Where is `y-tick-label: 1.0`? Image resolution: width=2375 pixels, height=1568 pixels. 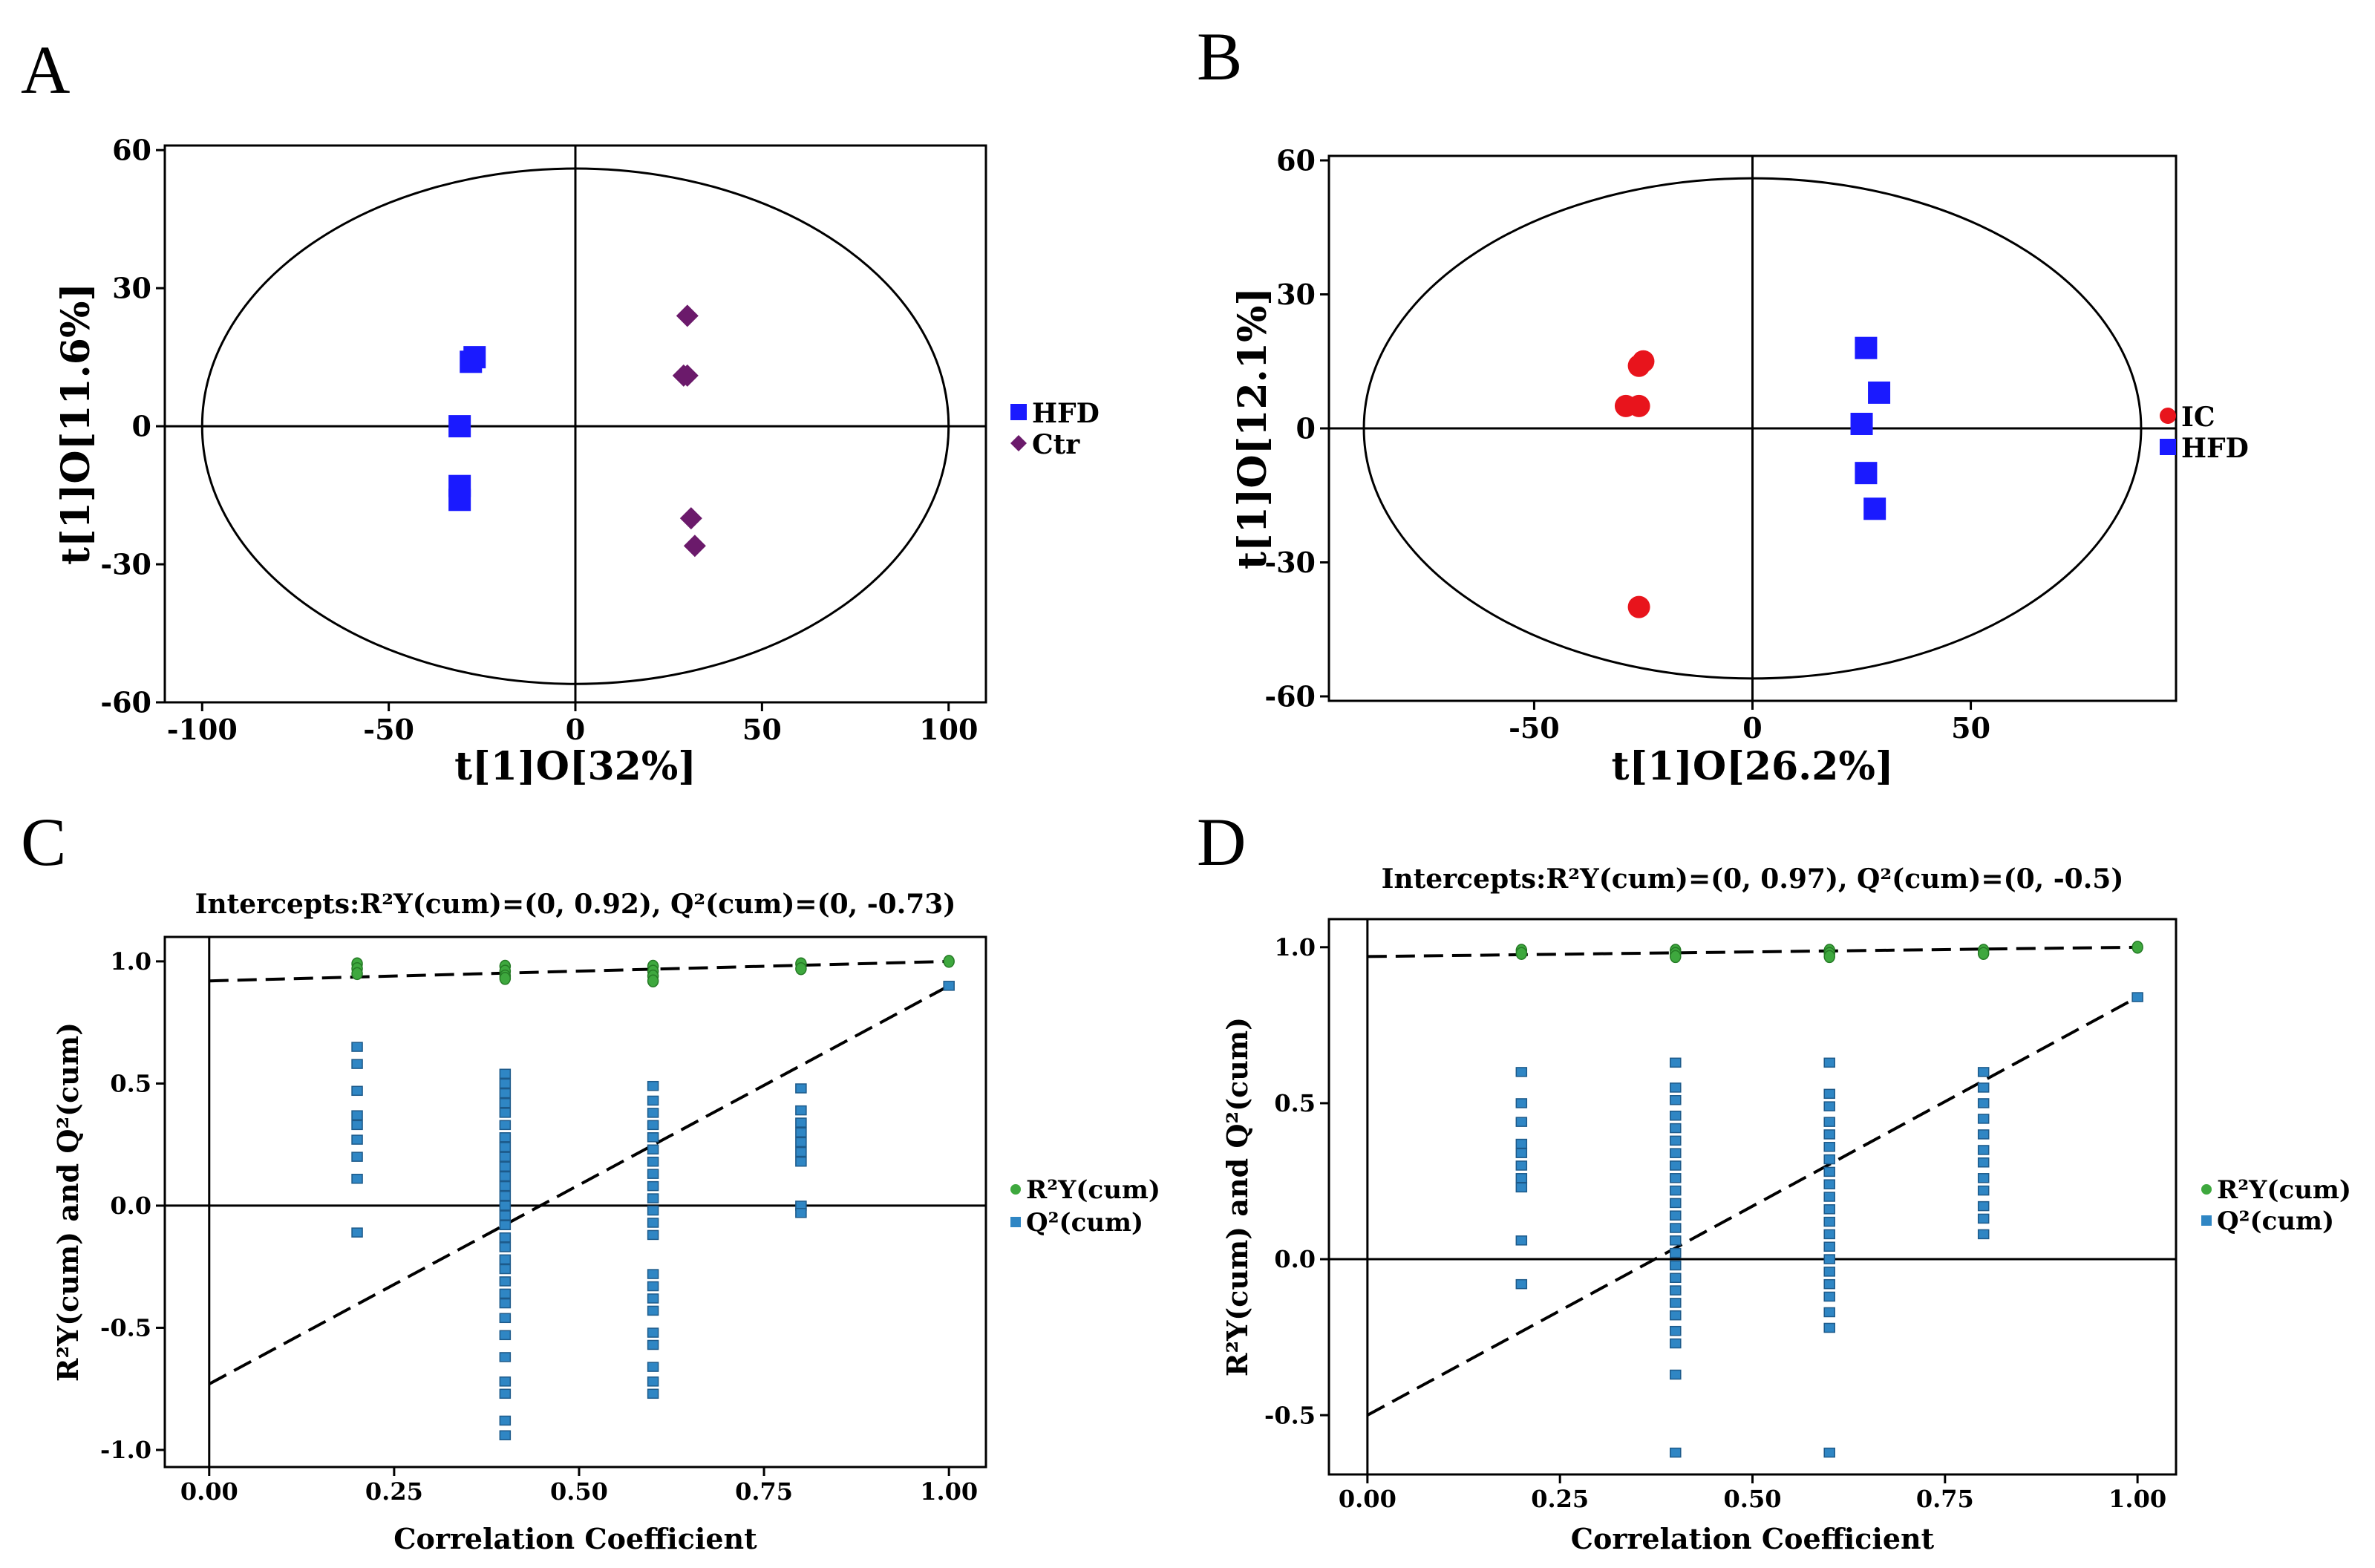
y-tick-label: 1.0 is located at coordinates (1295, 947).